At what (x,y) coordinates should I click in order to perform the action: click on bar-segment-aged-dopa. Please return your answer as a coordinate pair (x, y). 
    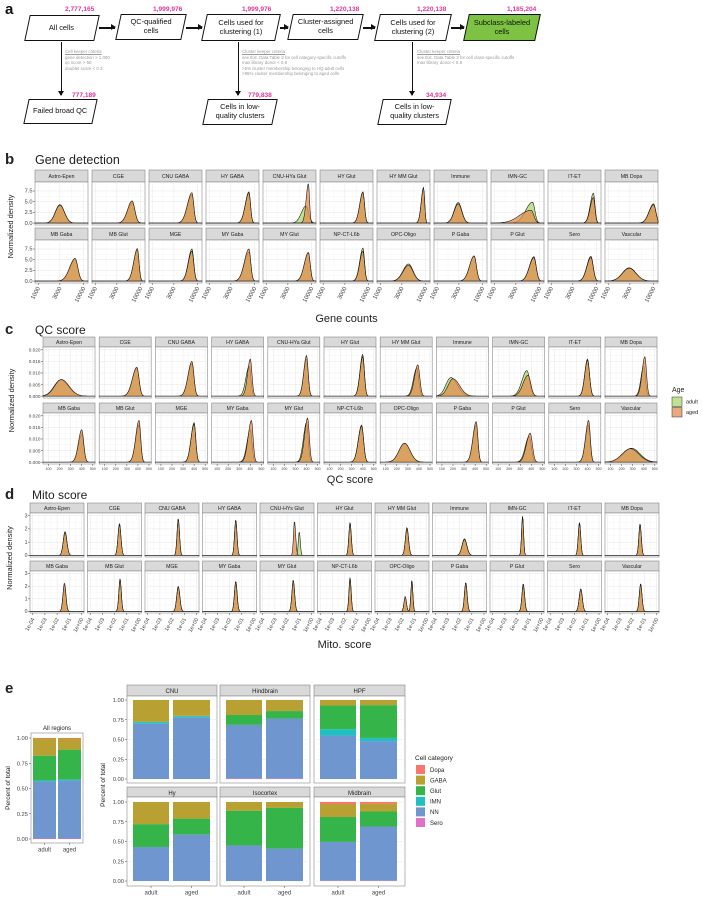
    Looking at the image, I should click on (378, 803).